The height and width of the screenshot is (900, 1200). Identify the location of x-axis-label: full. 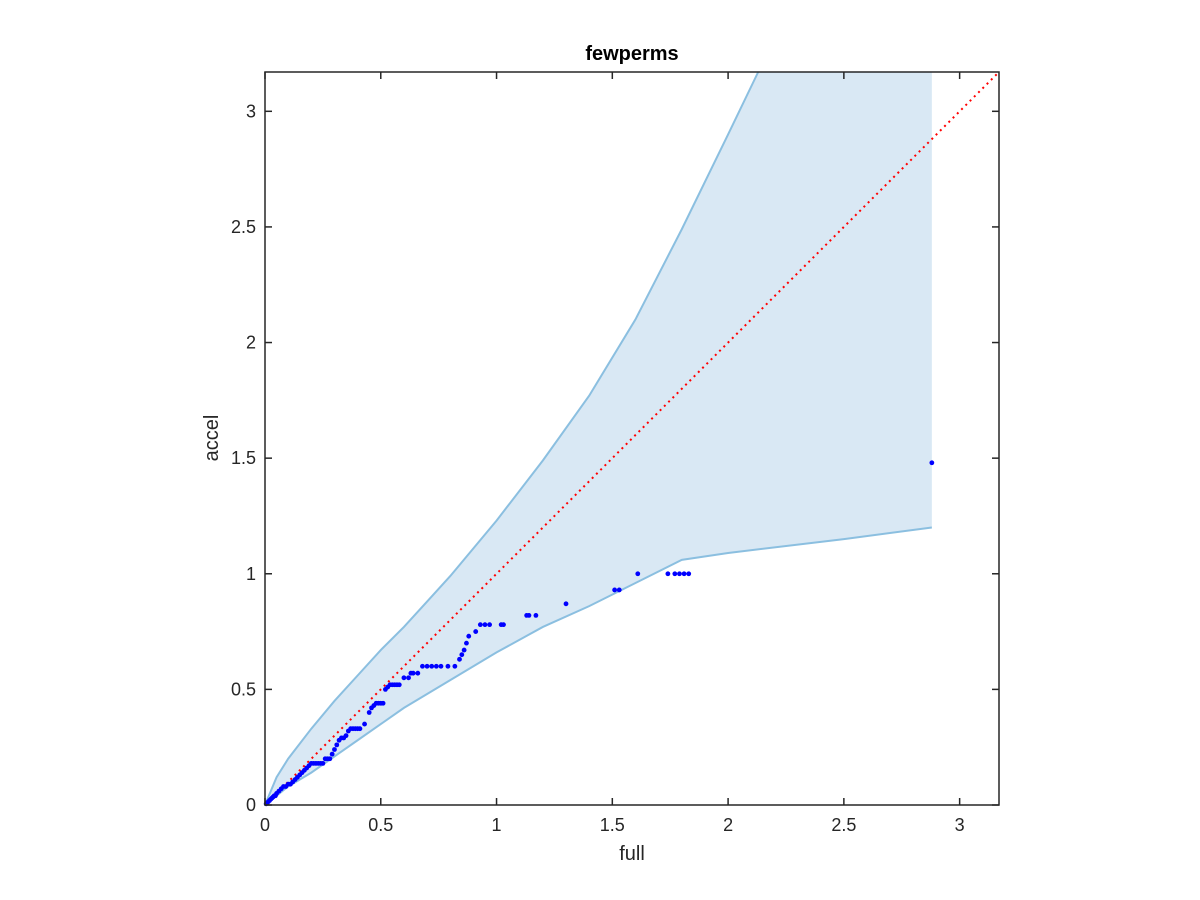
(632, 854).